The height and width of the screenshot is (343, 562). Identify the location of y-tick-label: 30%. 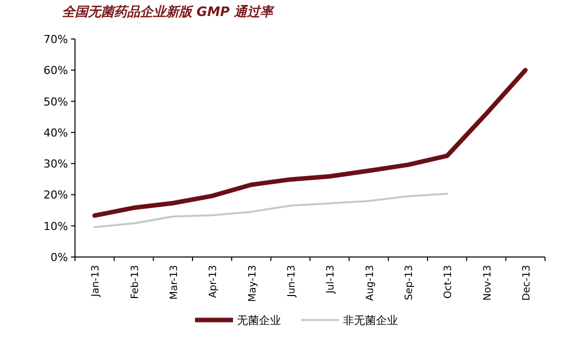
(56, 164).